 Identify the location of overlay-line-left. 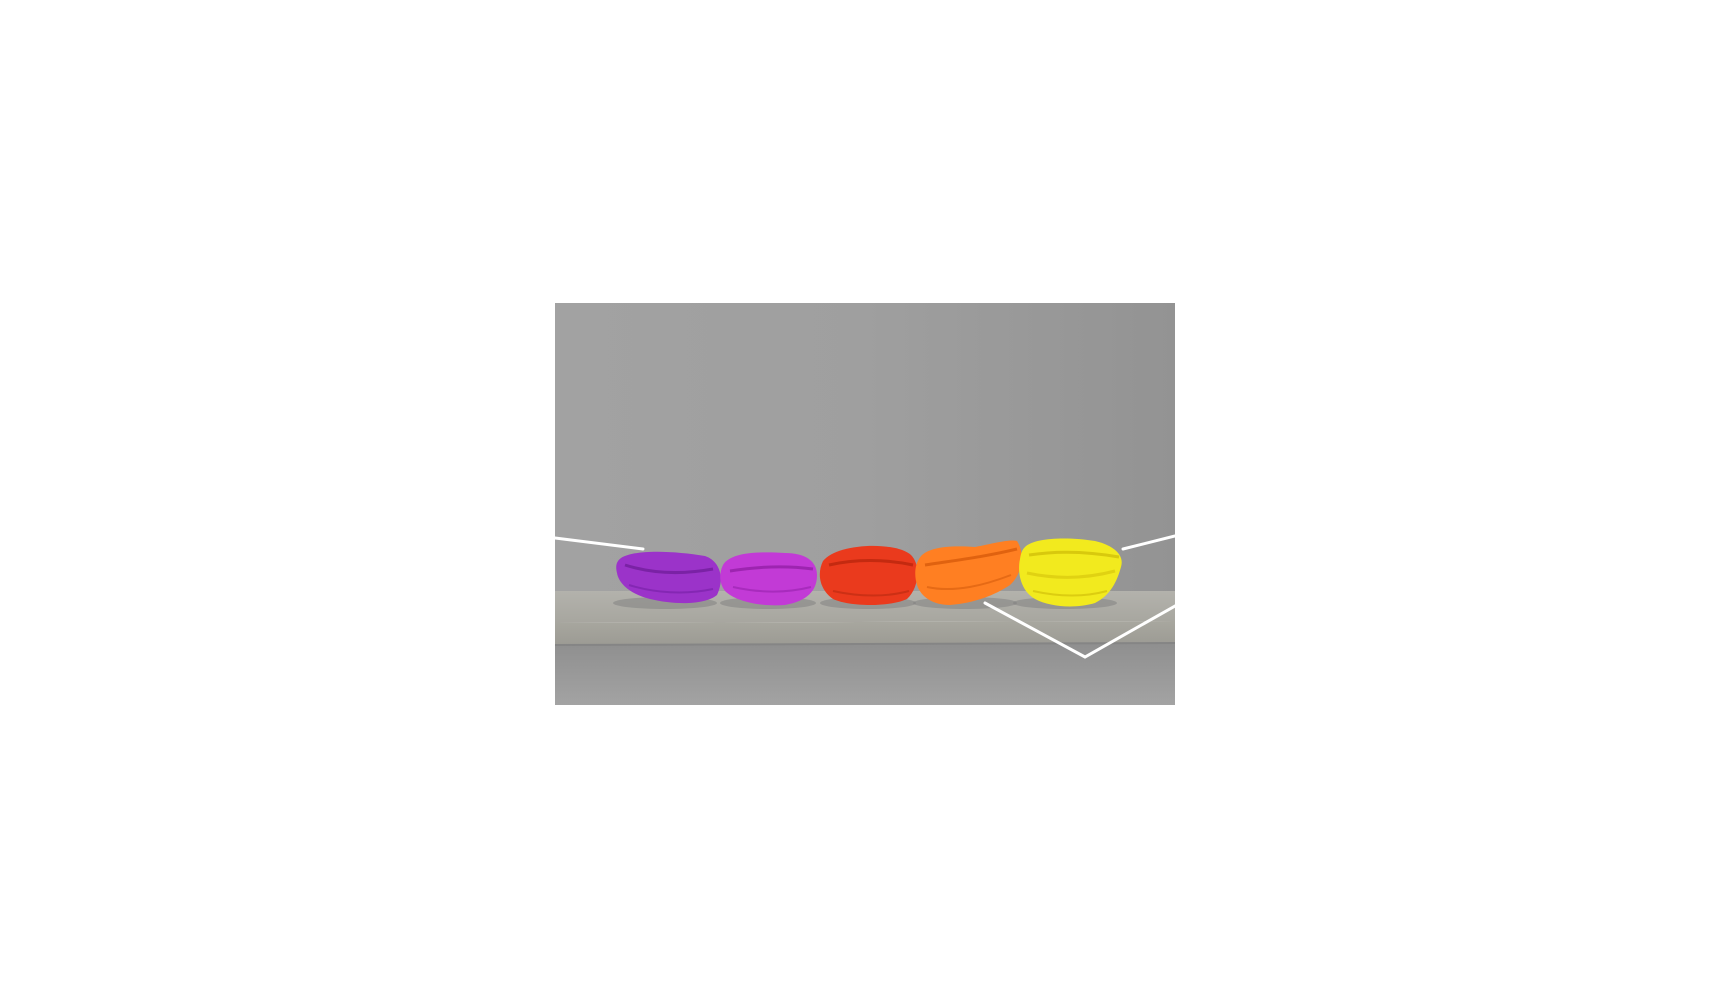
(600, 543).